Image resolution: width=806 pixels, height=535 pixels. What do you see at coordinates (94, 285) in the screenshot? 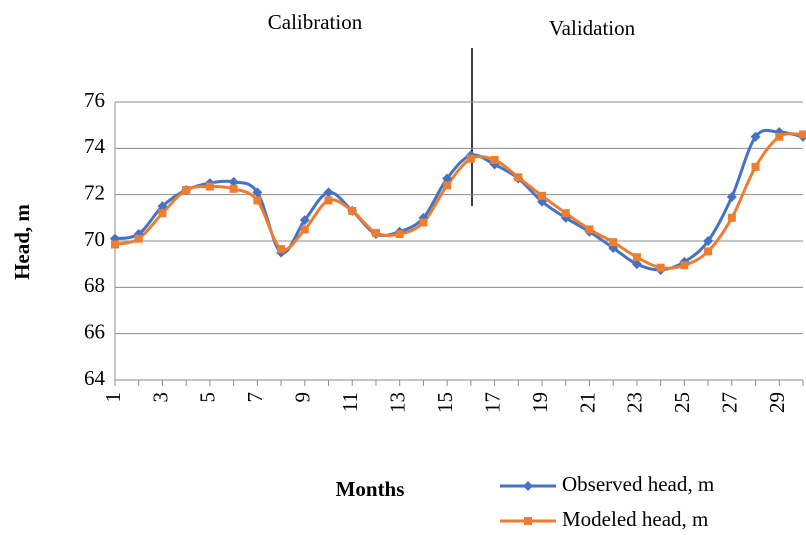
I see `y-tick-label: 68` at bounding box center [94, 285].